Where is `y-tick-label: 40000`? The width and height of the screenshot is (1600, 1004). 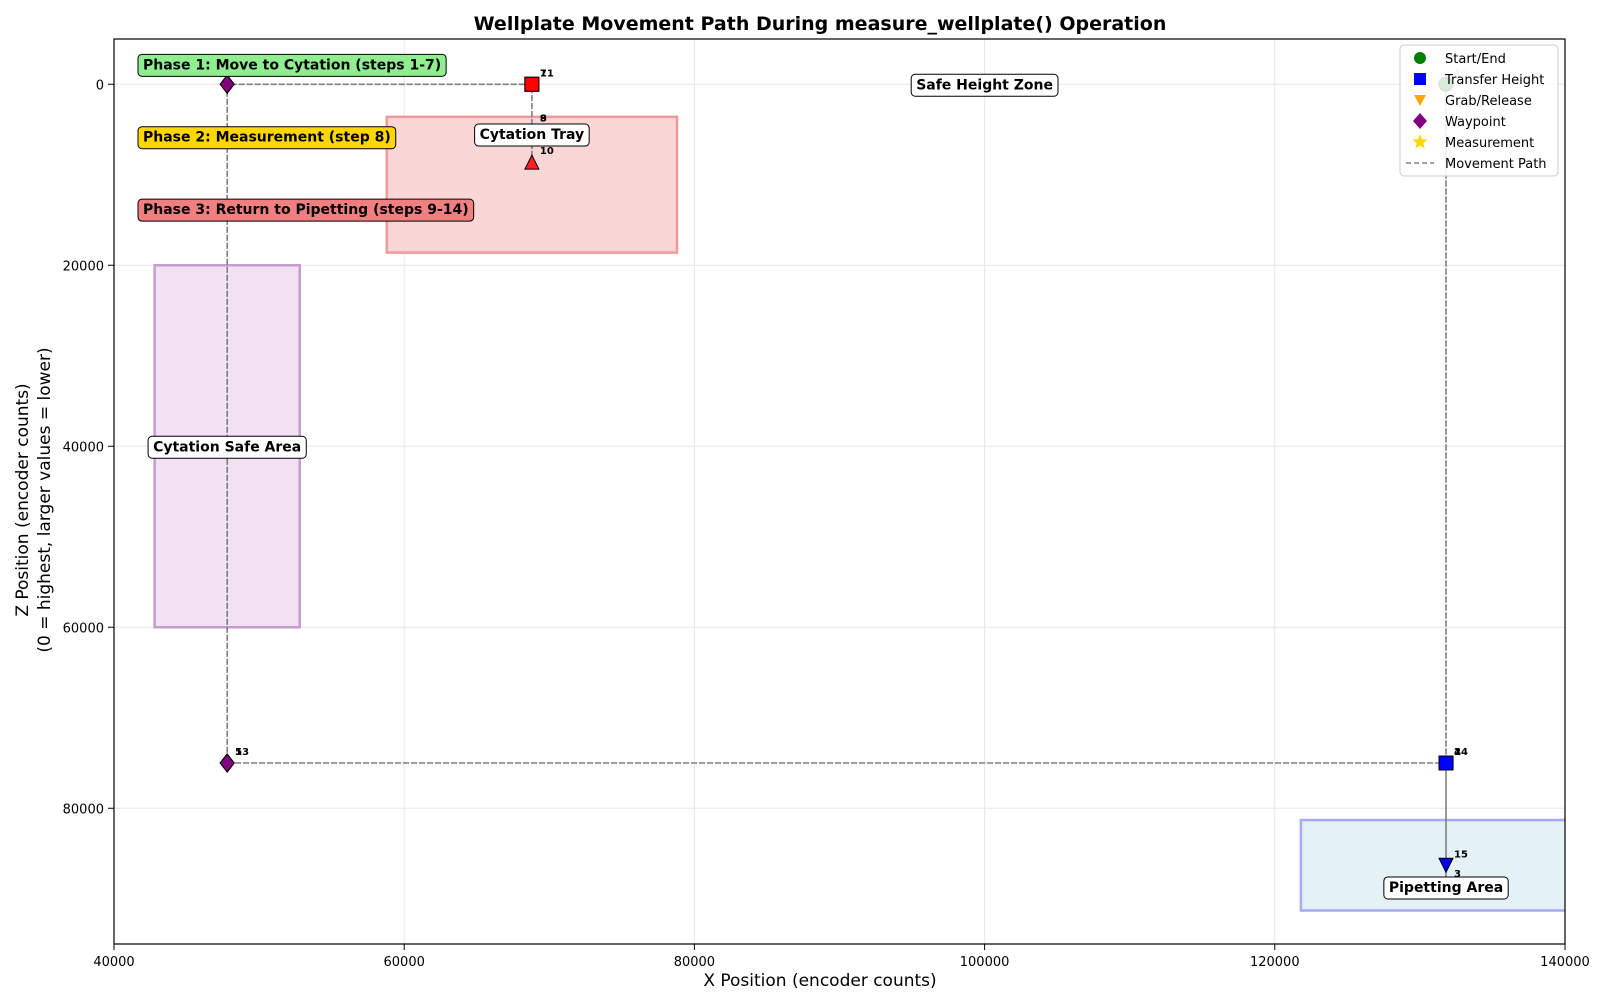 y-tick-label: 40000 is located at coordinates (83, 447).